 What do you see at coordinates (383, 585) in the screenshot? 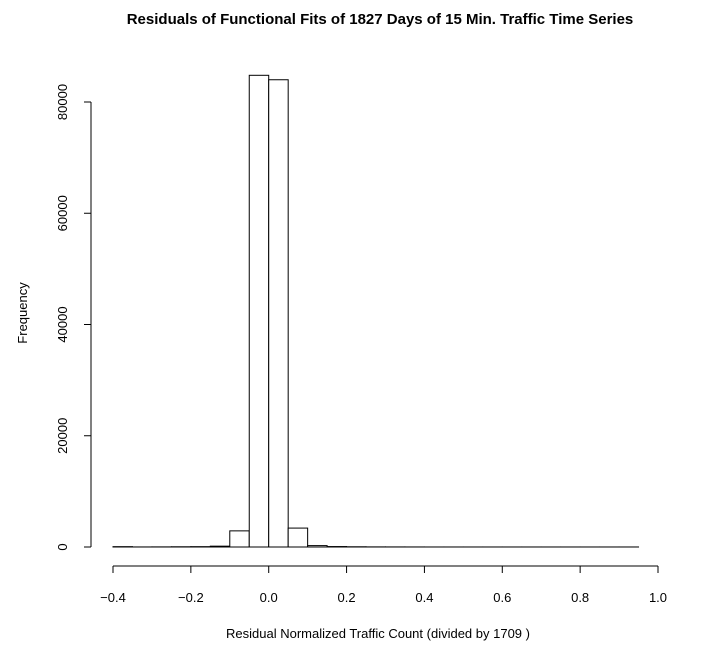
I see `x-axis: −0.4 −0.2 0.0 0.2 0.4 0.6 0.8 1.0` at bounding box center [383, 585].